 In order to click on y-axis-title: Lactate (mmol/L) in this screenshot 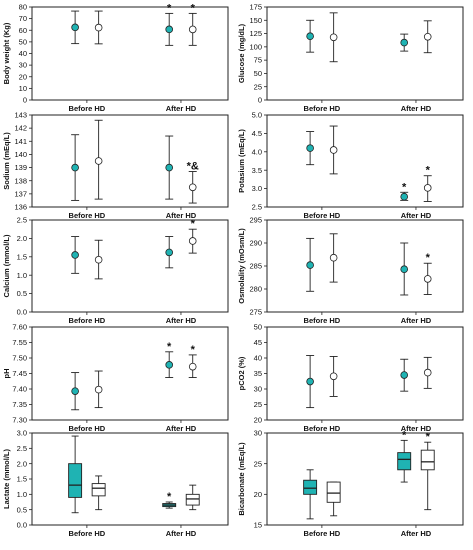, I will do `click(6, 478)`.